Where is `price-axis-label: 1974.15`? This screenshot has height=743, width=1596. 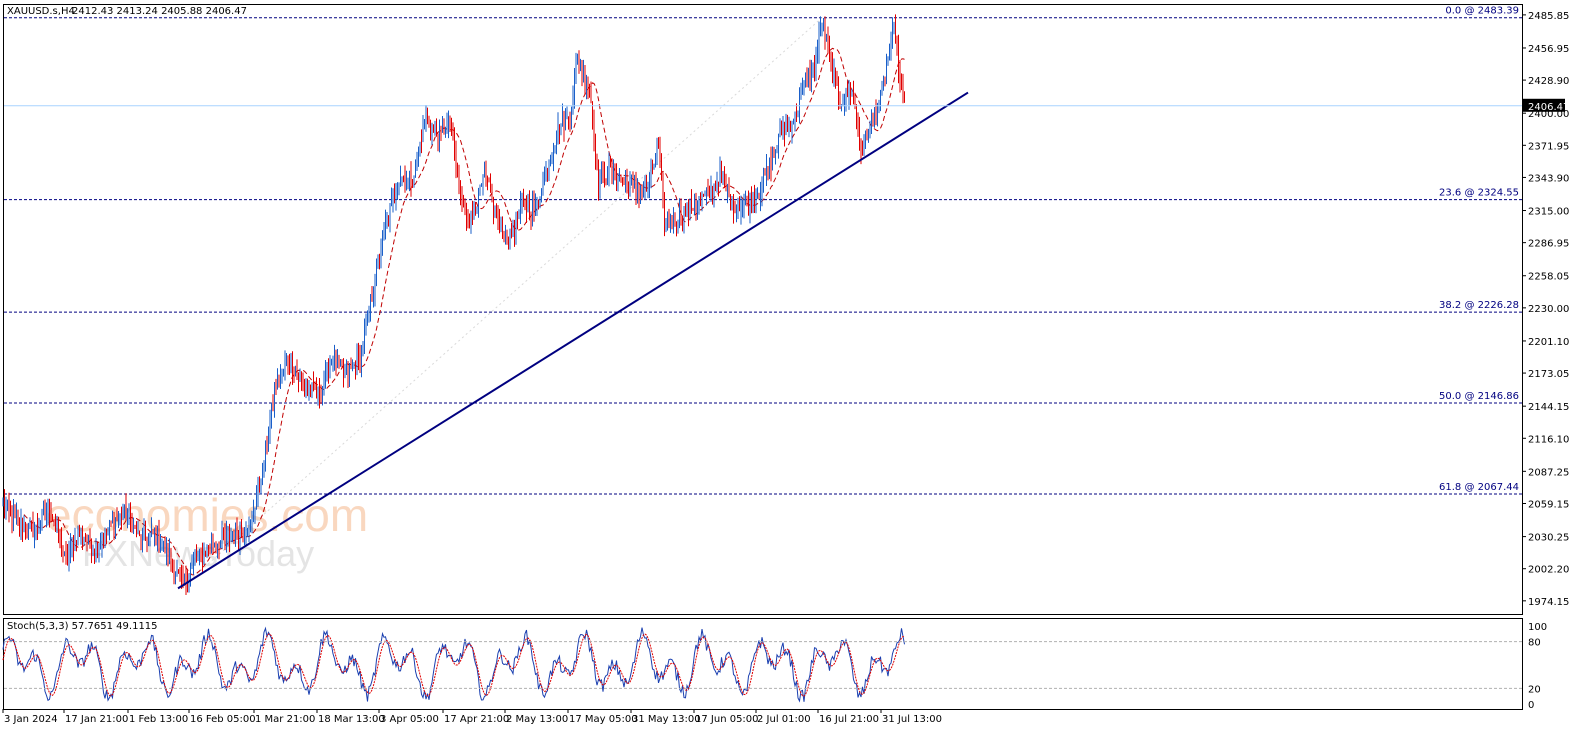 price-axis-label: 1974.15 is located at coordinates (1548, 602).